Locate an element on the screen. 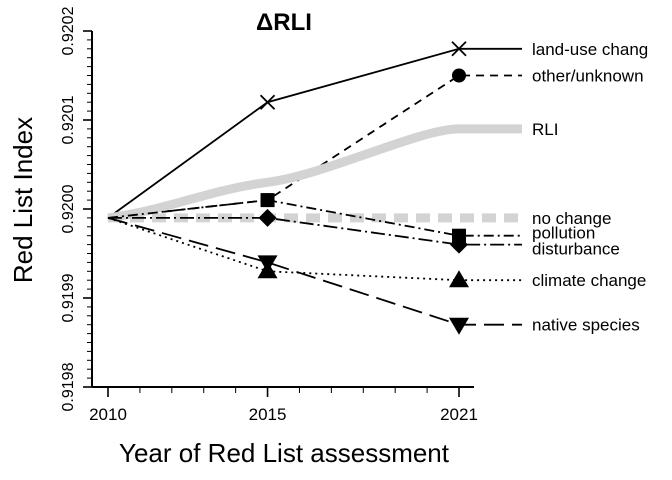  y-tick-label: 0.9200 is located at coordinates (68, 208).